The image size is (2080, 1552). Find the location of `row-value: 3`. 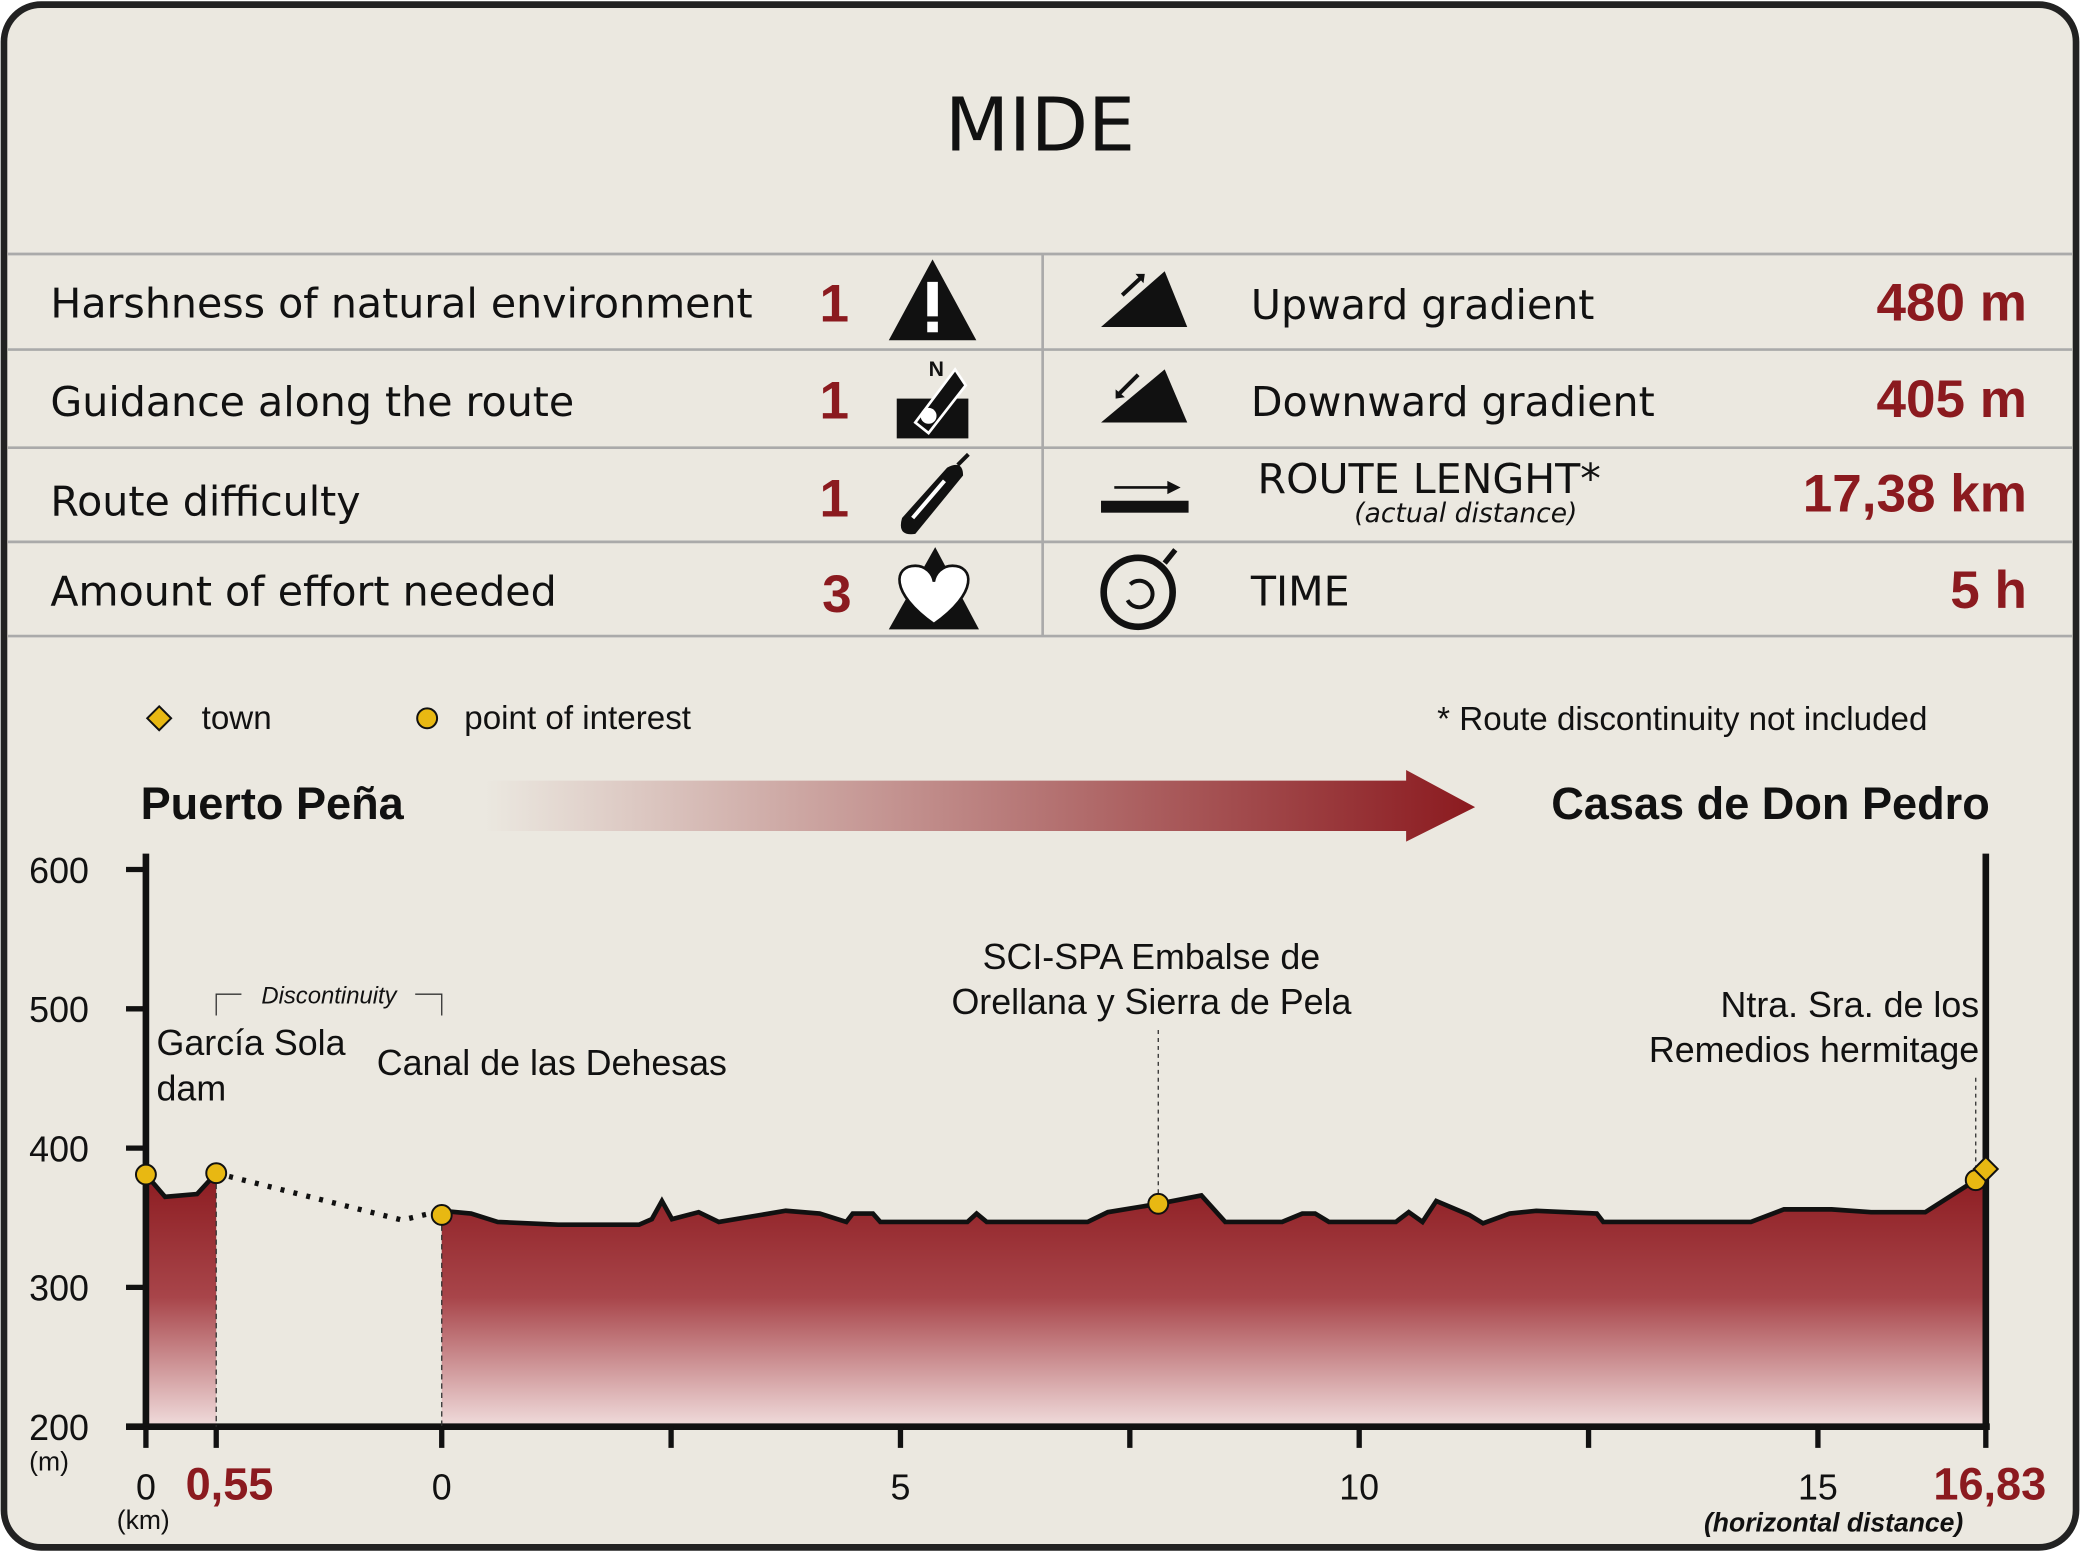

row-value: 3 is located at coordinates (837, 594).